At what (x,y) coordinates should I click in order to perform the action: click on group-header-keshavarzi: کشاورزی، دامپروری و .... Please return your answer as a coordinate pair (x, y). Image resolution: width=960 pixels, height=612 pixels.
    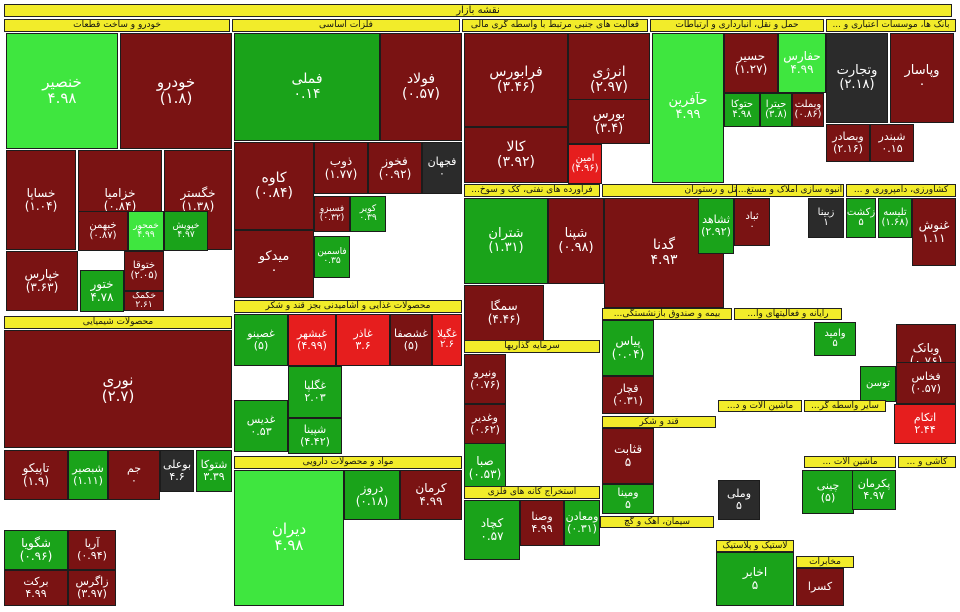
    Looking at the image, I should click on (901, 190).